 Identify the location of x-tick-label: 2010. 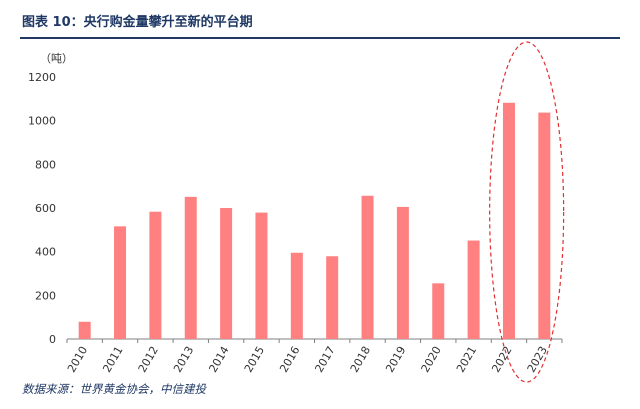
(77, 359).